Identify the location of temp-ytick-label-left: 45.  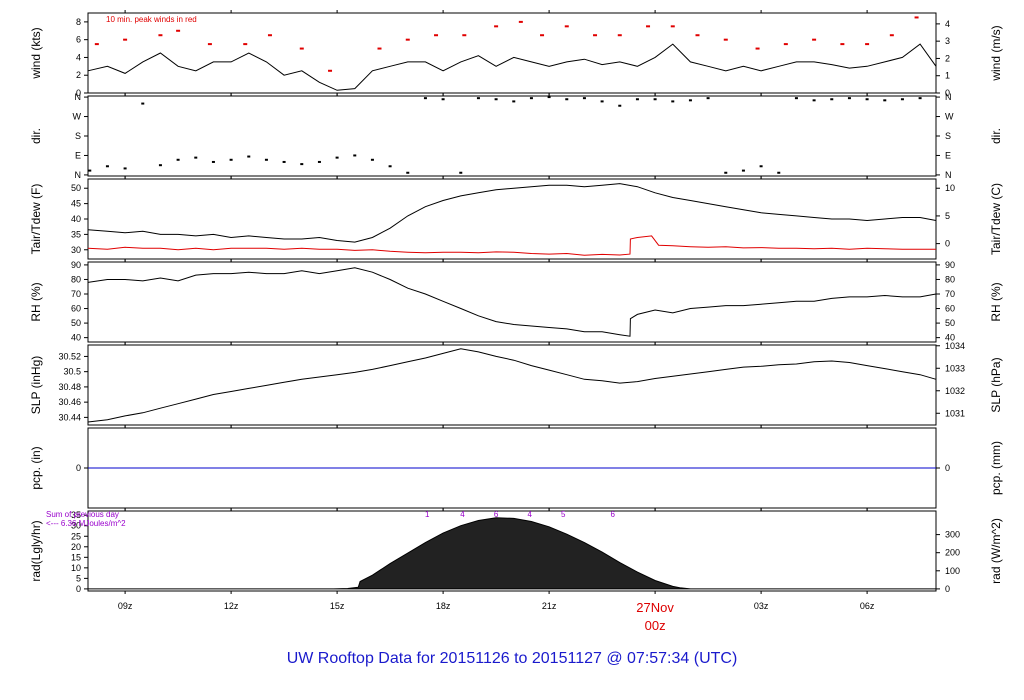
(76, 204).